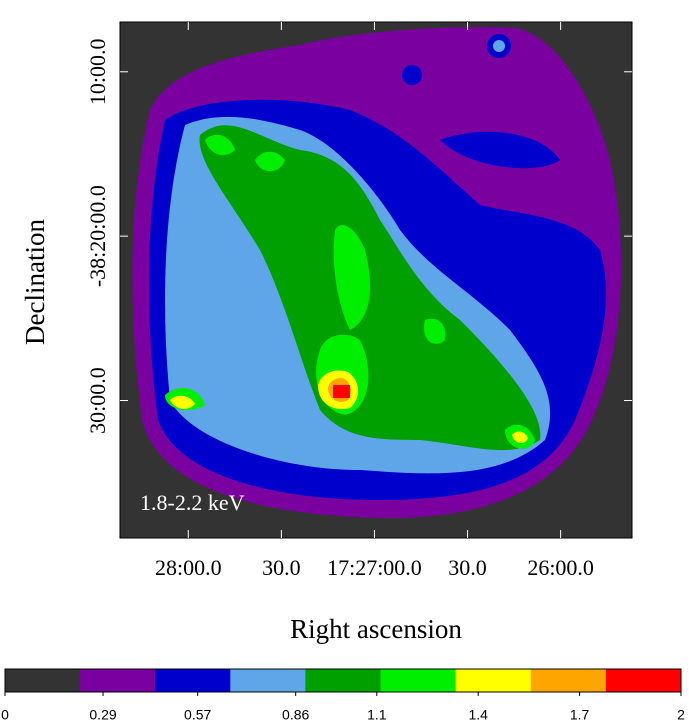 The image size is (689, 726). What do you see at coordinates (681, 715) in the screenshot?
I see `colorbar-tick-label: 2` at bounding box center [681, 715].